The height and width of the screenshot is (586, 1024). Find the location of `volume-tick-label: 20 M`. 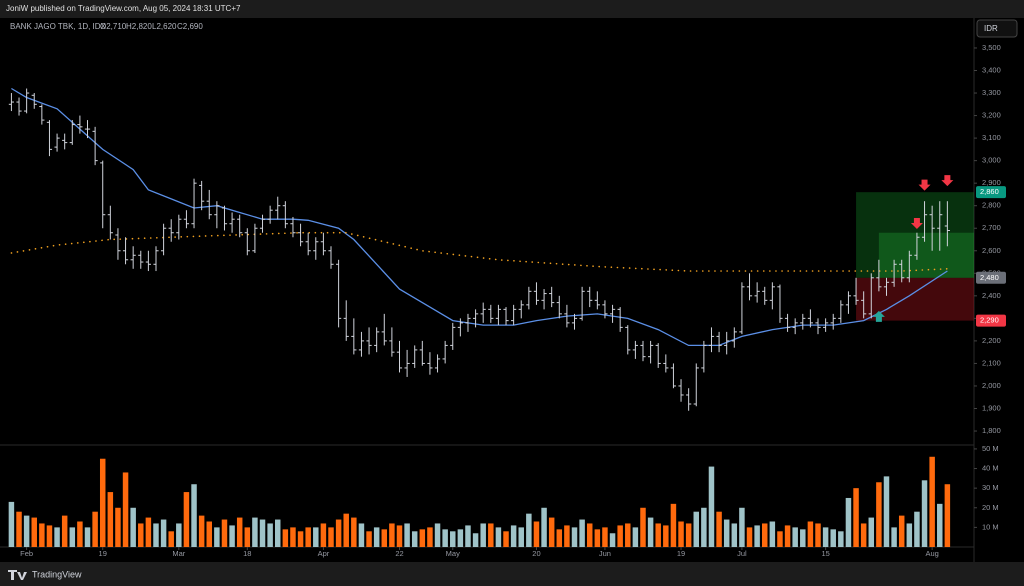

volume-tick-label: 20 M is located at coordinates (990, 507).